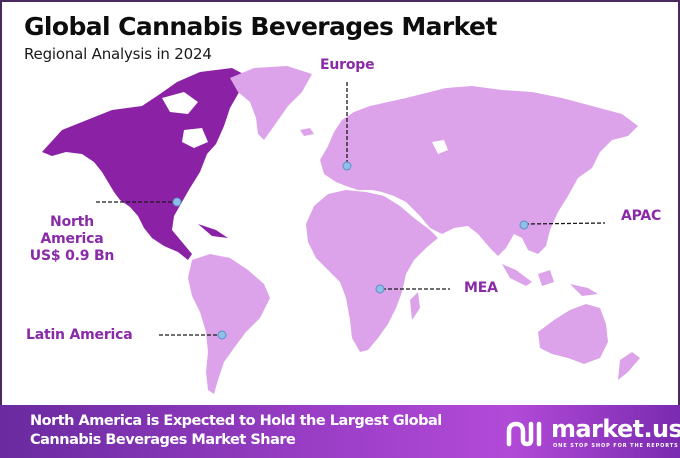  What do you see at coordinates (163, 440) in the screenshot?
I see `footer-line2: Cannabis Beverages Market Share` at bounding box center [163, 440].